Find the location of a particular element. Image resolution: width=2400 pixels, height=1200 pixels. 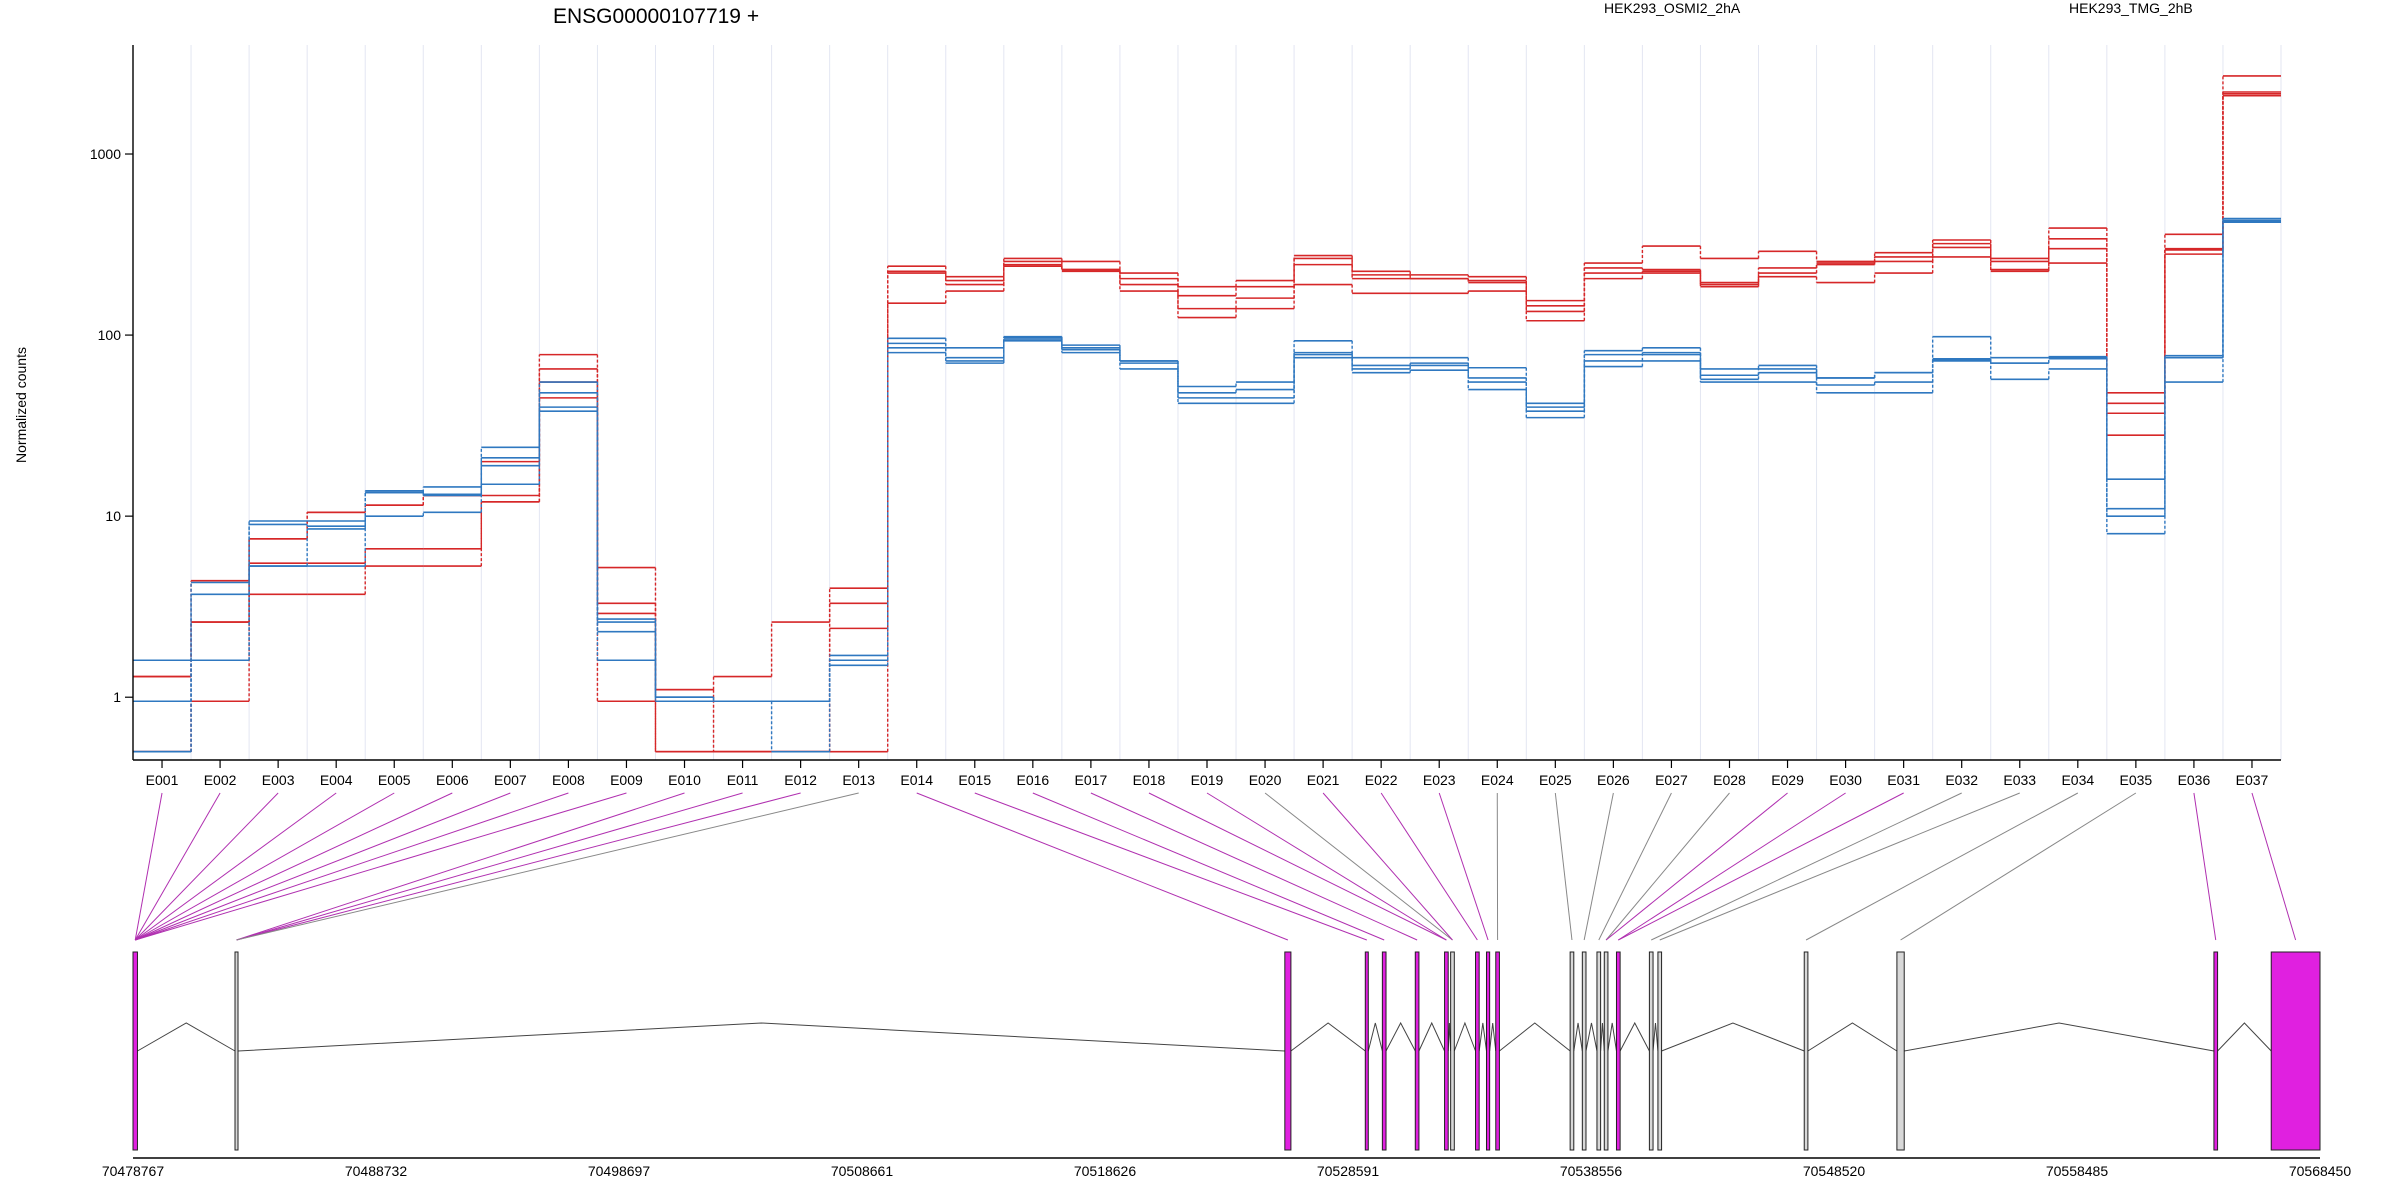

exon-connectors is located at coordinates (1215, 866).